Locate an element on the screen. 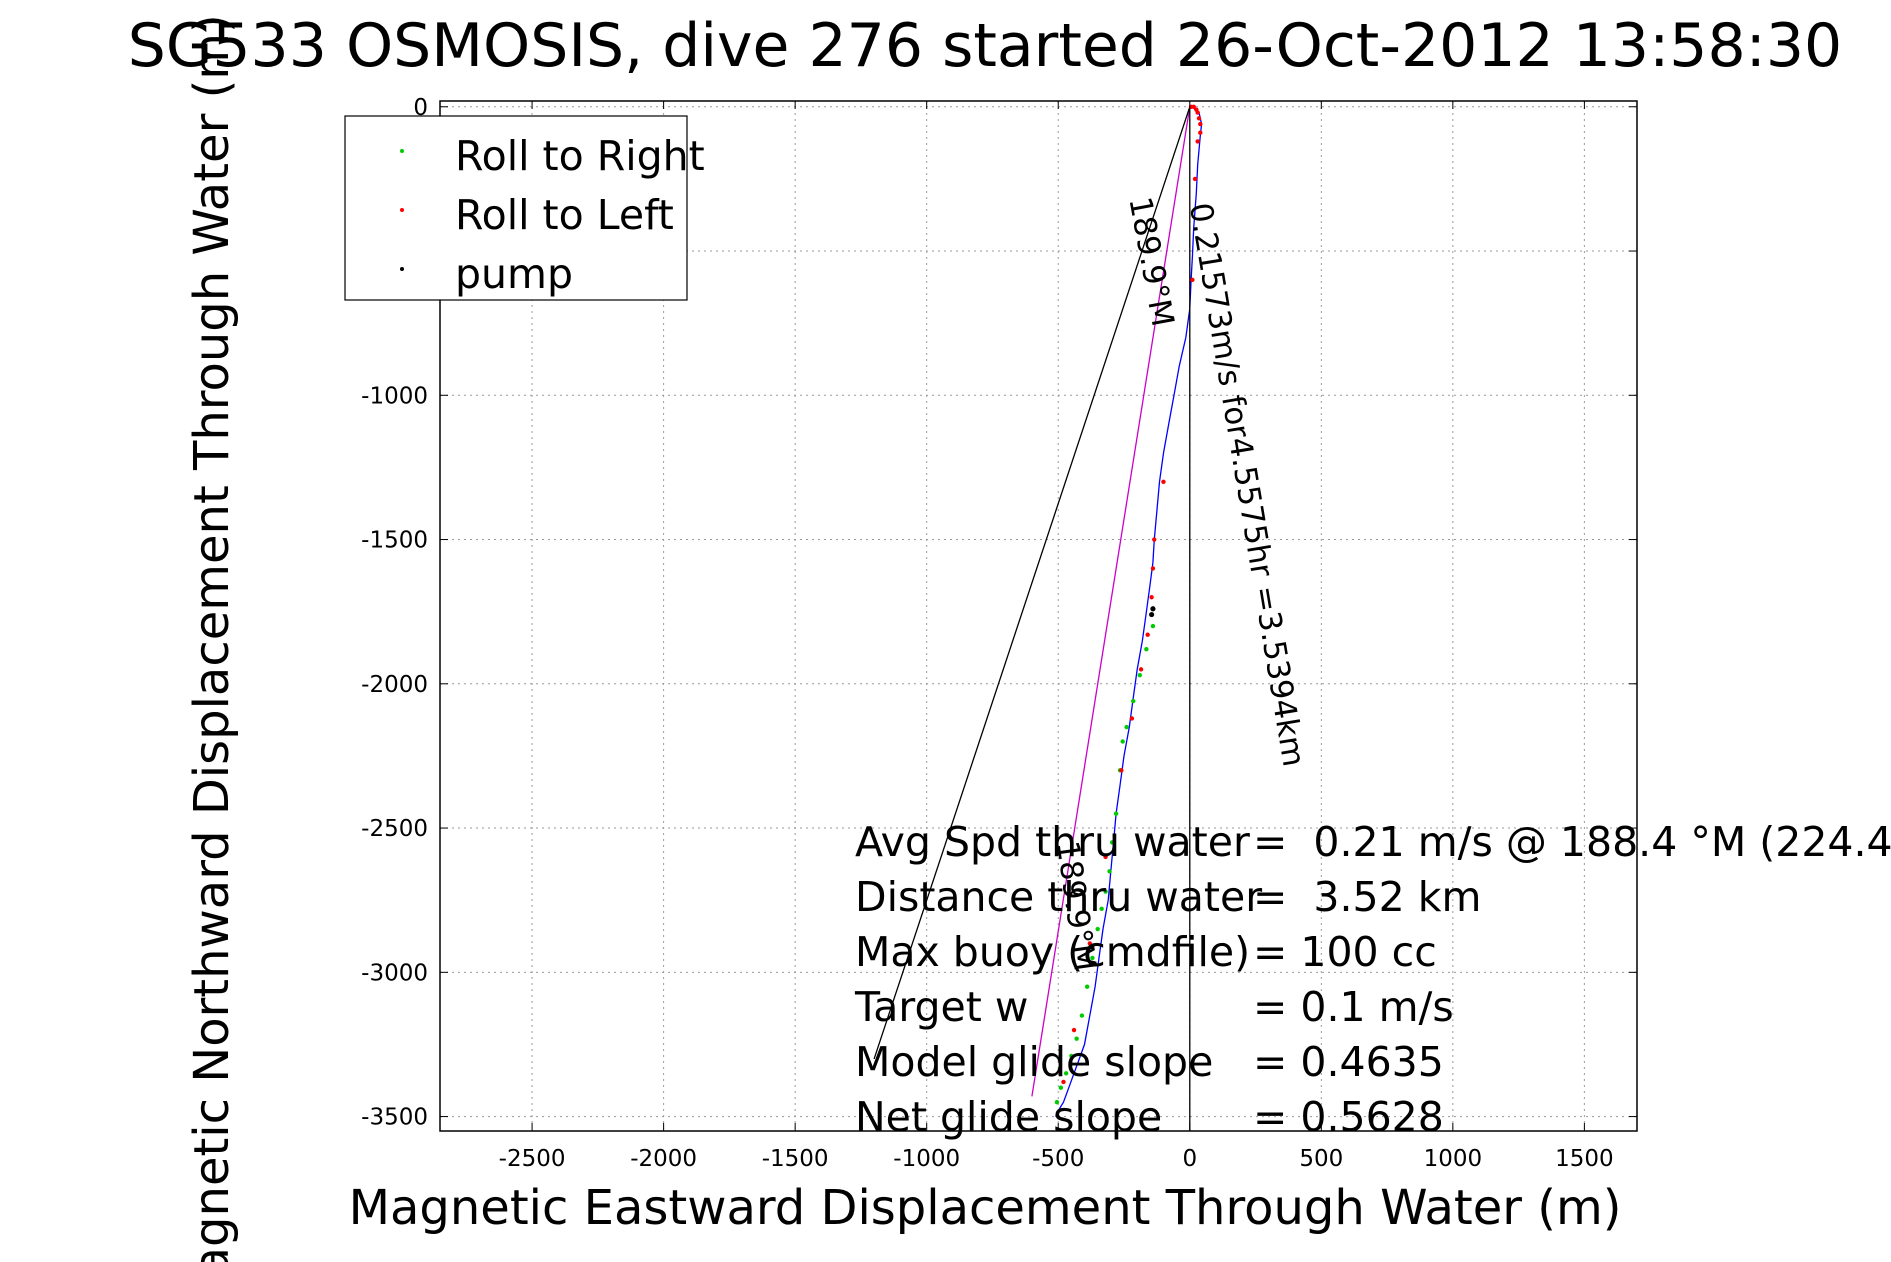  stat-label-avg-speed: Avg Spd thru water is located at coordinates (1052, 842).